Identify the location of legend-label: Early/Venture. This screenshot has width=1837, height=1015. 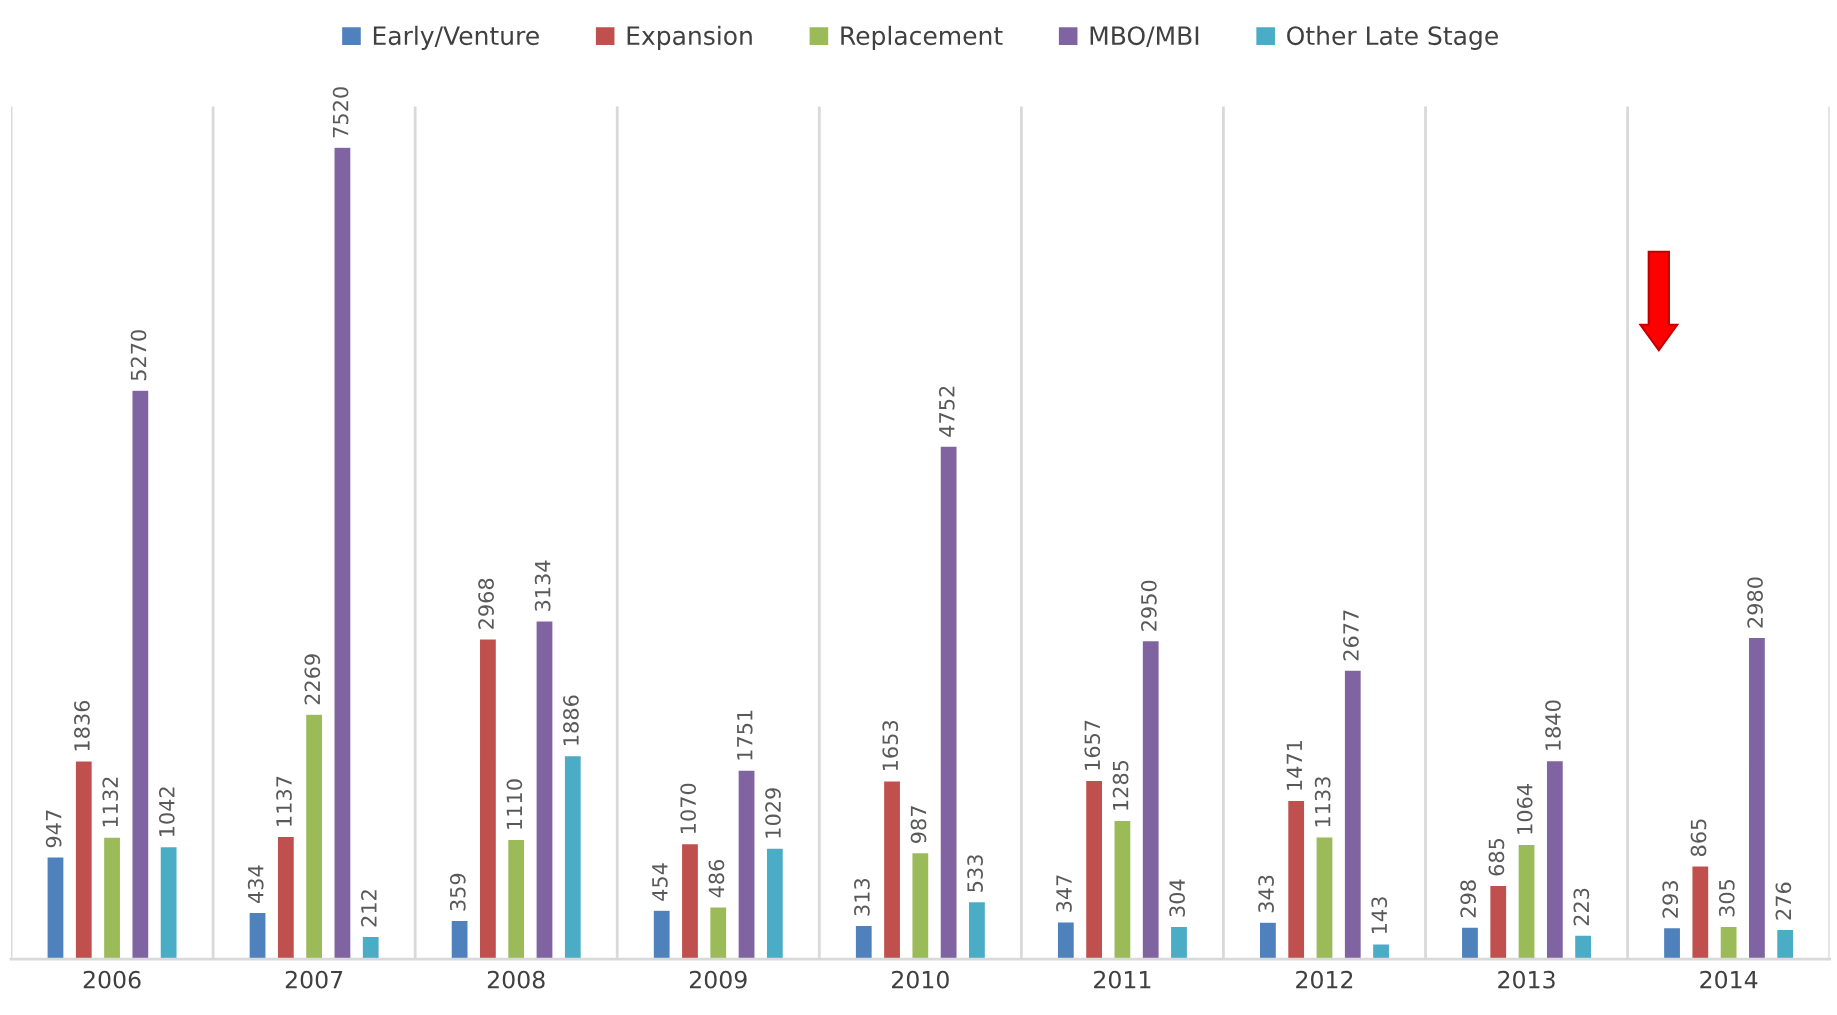
(456, 37).